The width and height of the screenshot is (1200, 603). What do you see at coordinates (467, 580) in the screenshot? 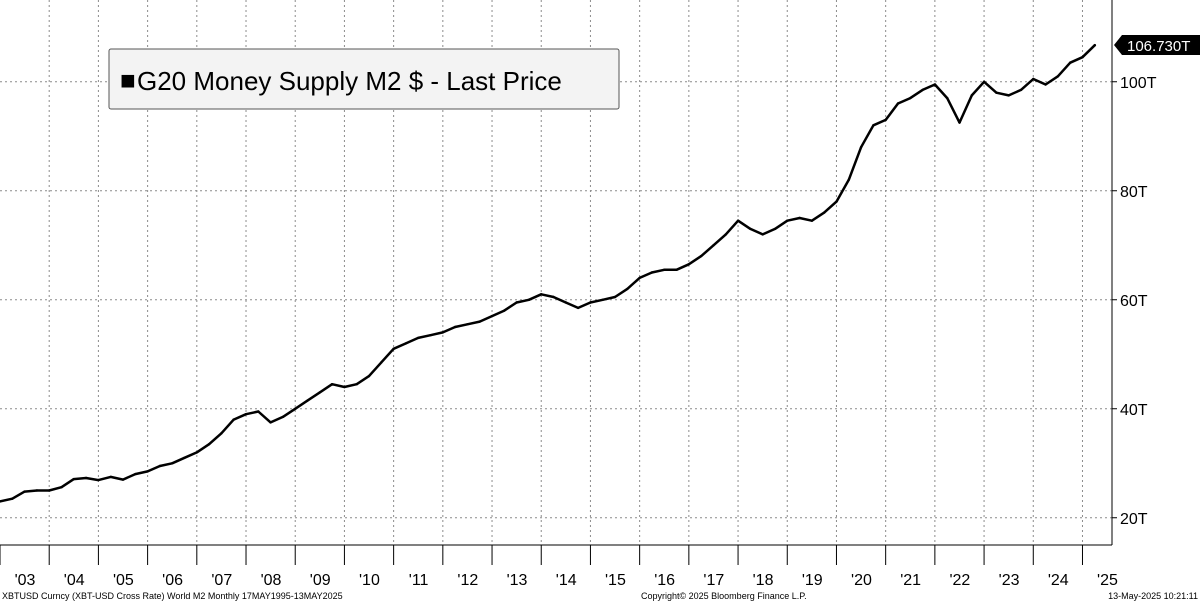
I see `x-tick-label: '12` at bounding box center [467, 580].